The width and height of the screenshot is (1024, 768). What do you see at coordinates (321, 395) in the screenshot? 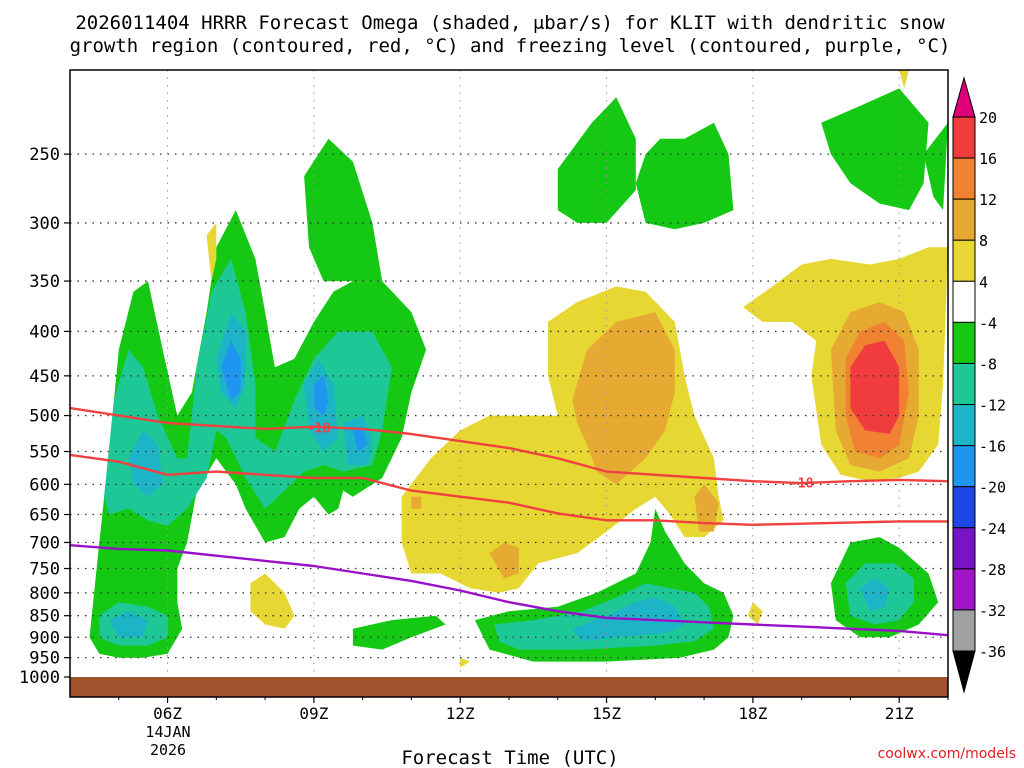
I see `omega-region--16-1` at bounding box center [321, 395].